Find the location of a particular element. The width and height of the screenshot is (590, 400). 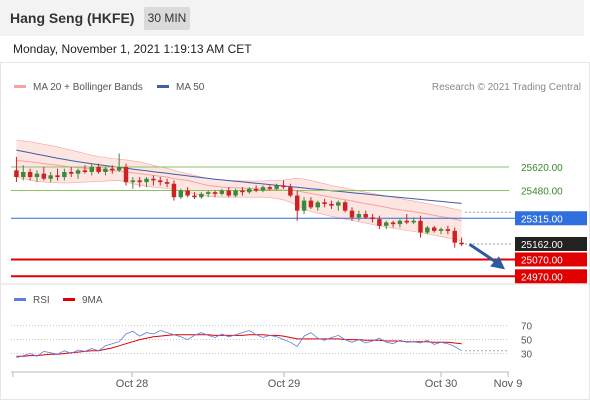

header-bar: Hang Seng (HKFE) 30 MIN is located at coordinates (292, 18).